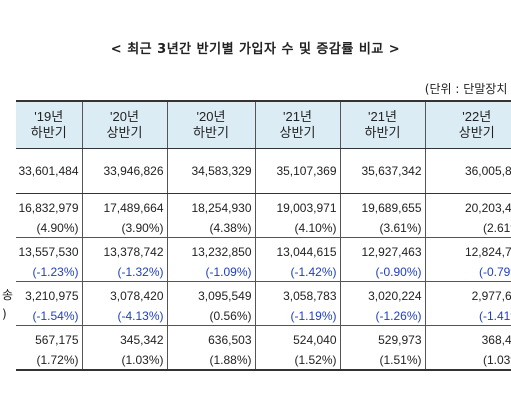 This screenshot has width=511, height=400. Describe the element at coordinates (467, 205) in the screenshot. I see `table-cell: 20,203,451` at that location.